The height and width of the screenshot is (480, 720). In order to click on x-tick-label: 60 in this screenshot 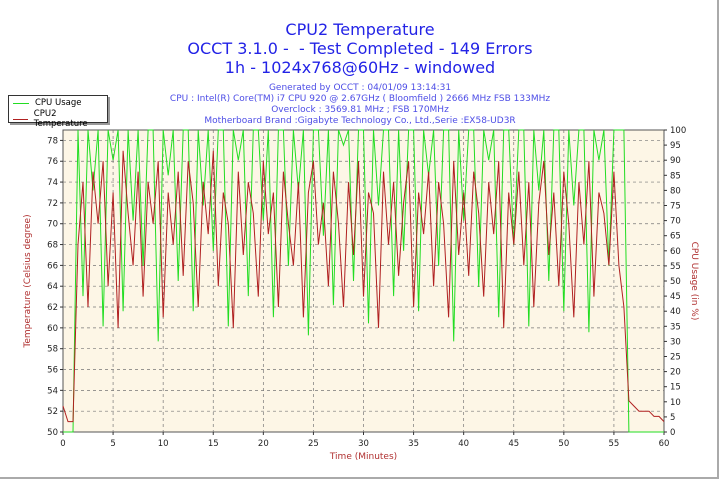, I will do `click(664, 444)`.